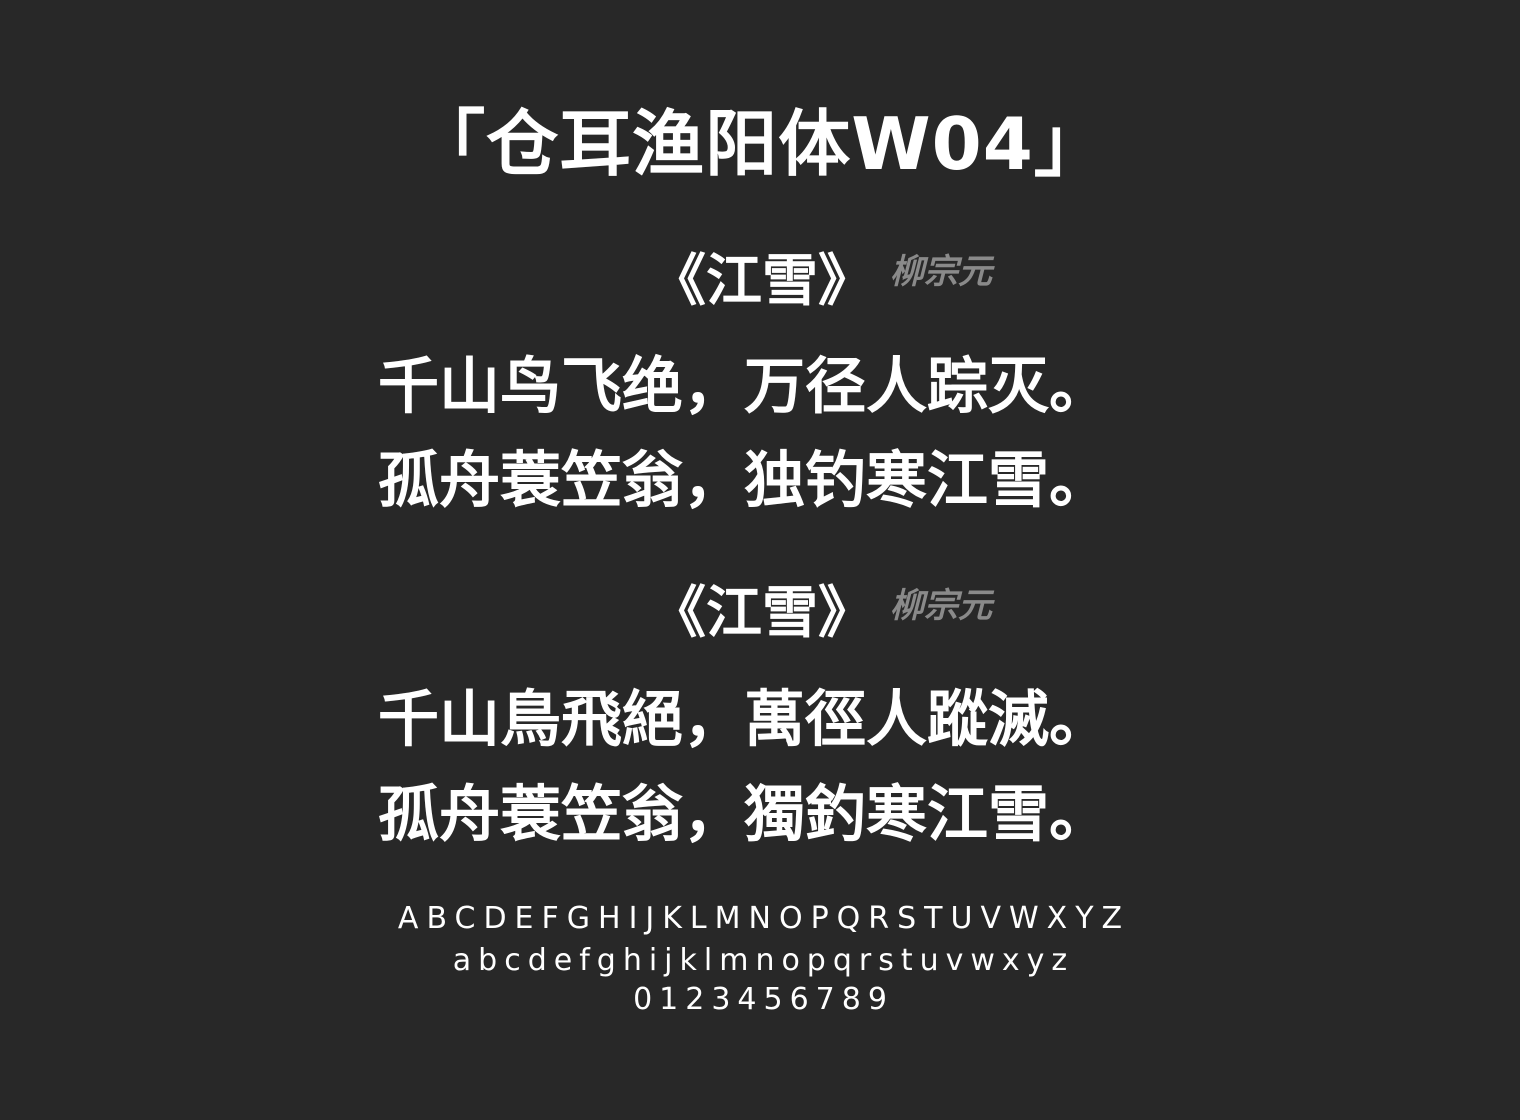 This screenshot has height=1120, width=1520. Describe the element at coordinates (760, 144) in the screenshot. I see `font-name-title: 「仓耳渔阳体W04」` at that location.